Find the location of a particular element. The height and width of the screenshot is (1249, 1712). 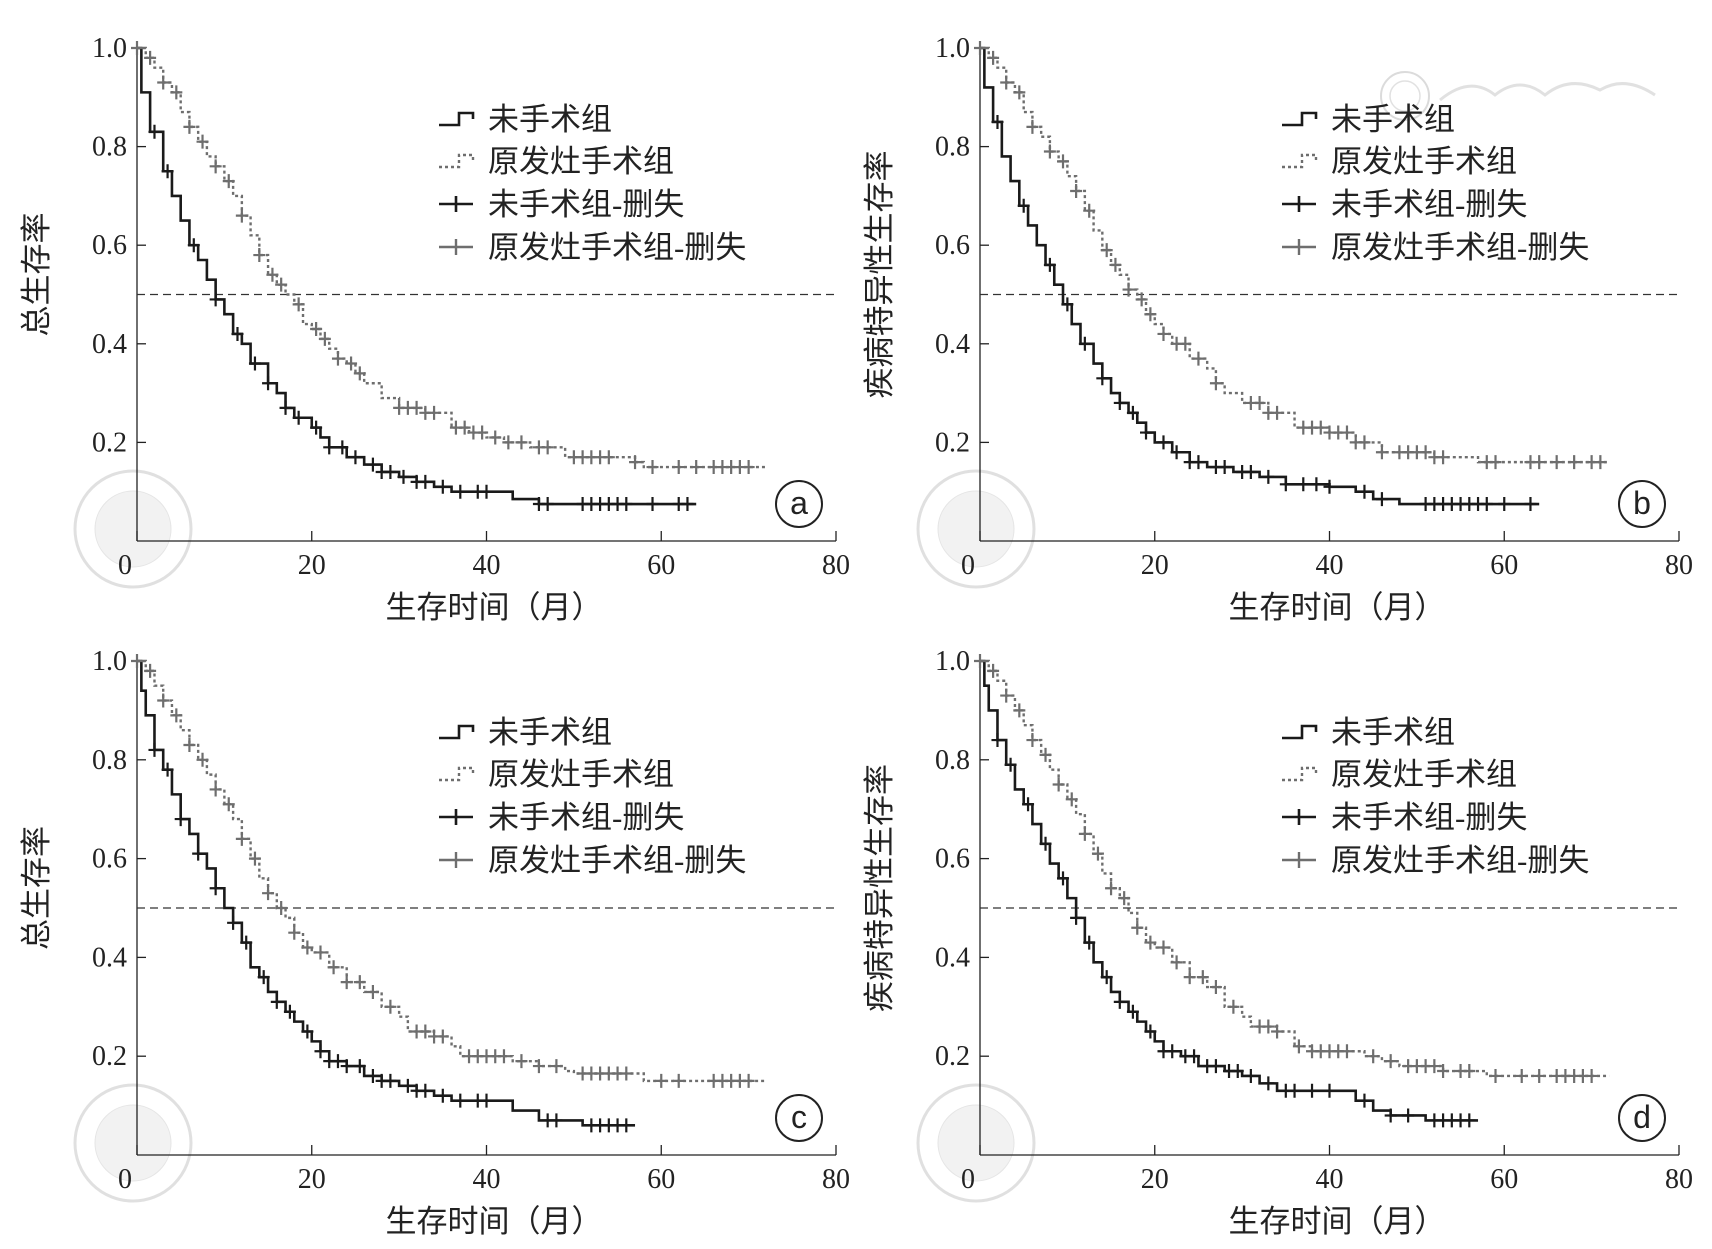

y-axis-title: 总生存率 is located at coordinates (36, 275).